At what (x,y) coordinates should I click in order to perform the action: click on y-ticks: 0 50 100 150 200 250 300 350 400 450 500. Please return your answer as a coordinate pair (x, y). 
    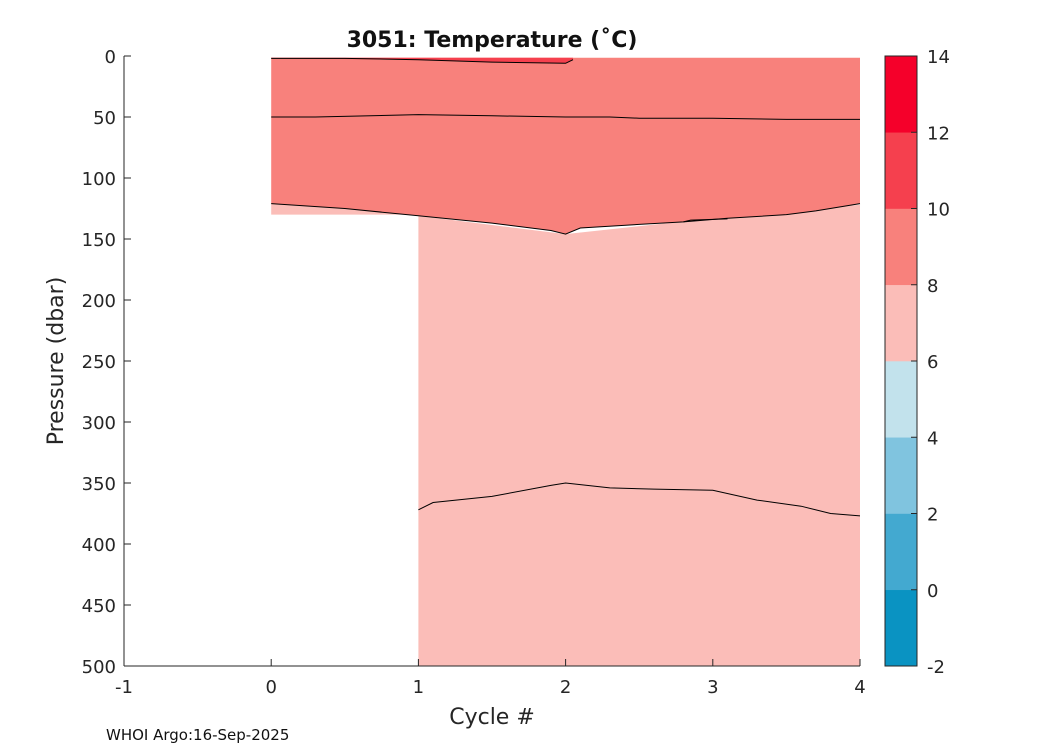
    Looking at the image, I should click on (106, 362).